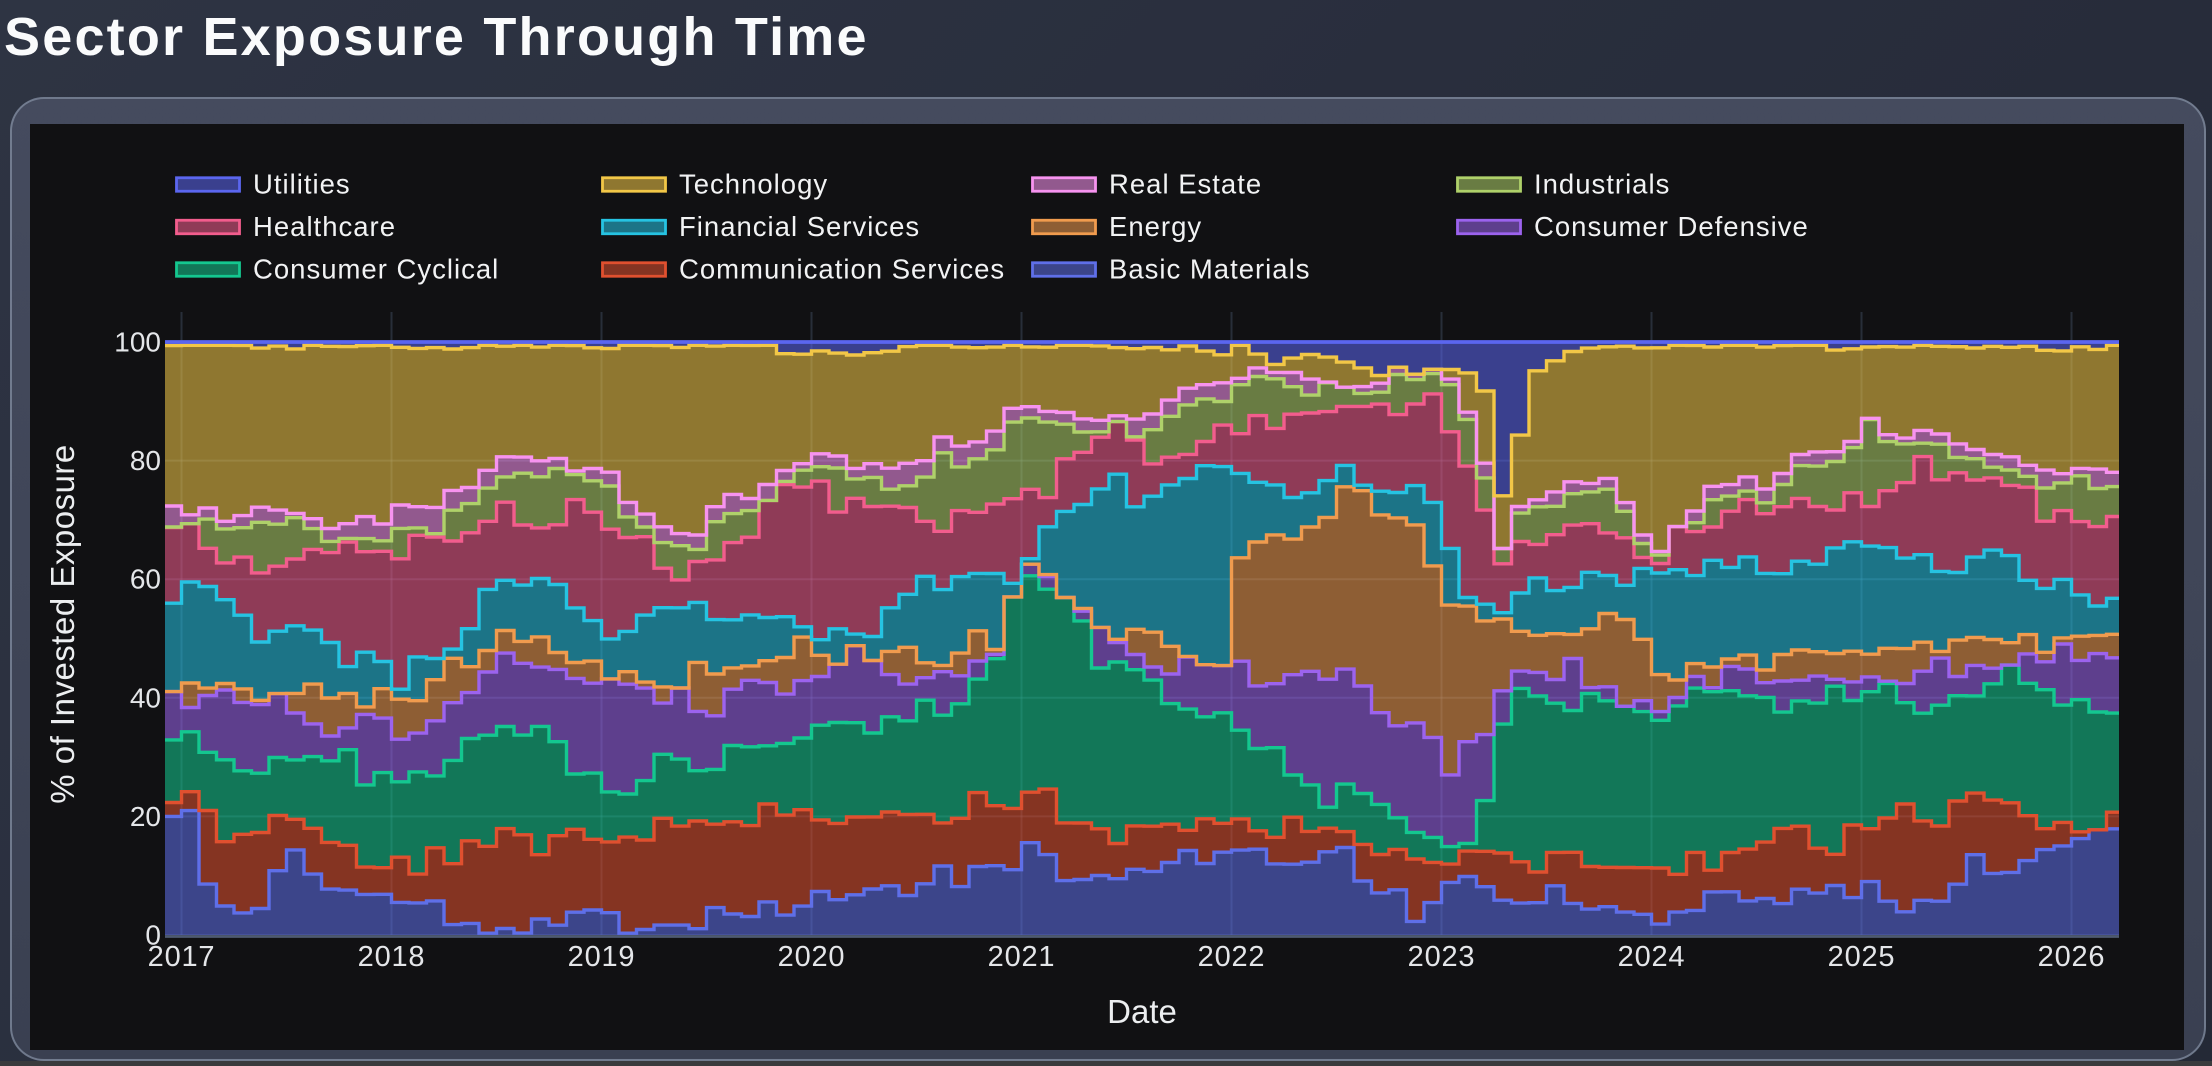 The image size is (2212, 1066). What do you see at coordinates (1185, 184) in the screenshot?
I see `svg-text: Real Estate` at bounding box center [1185, 184].